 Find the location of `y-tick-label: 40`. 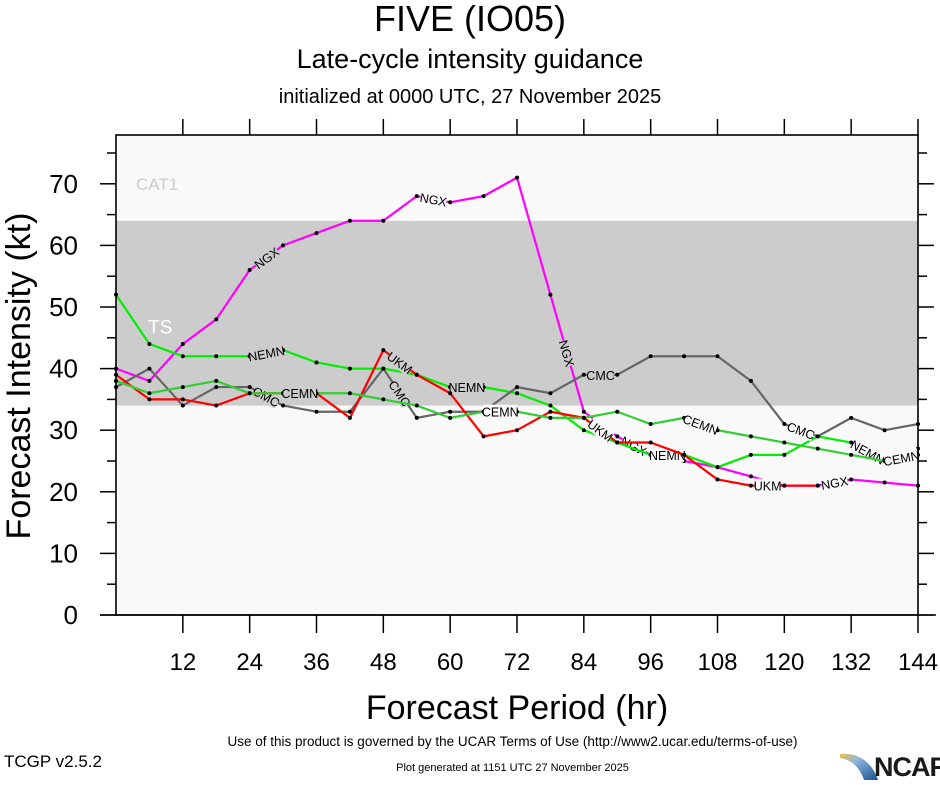

y-tick-label: 40 is located at coordinates (63, 369).